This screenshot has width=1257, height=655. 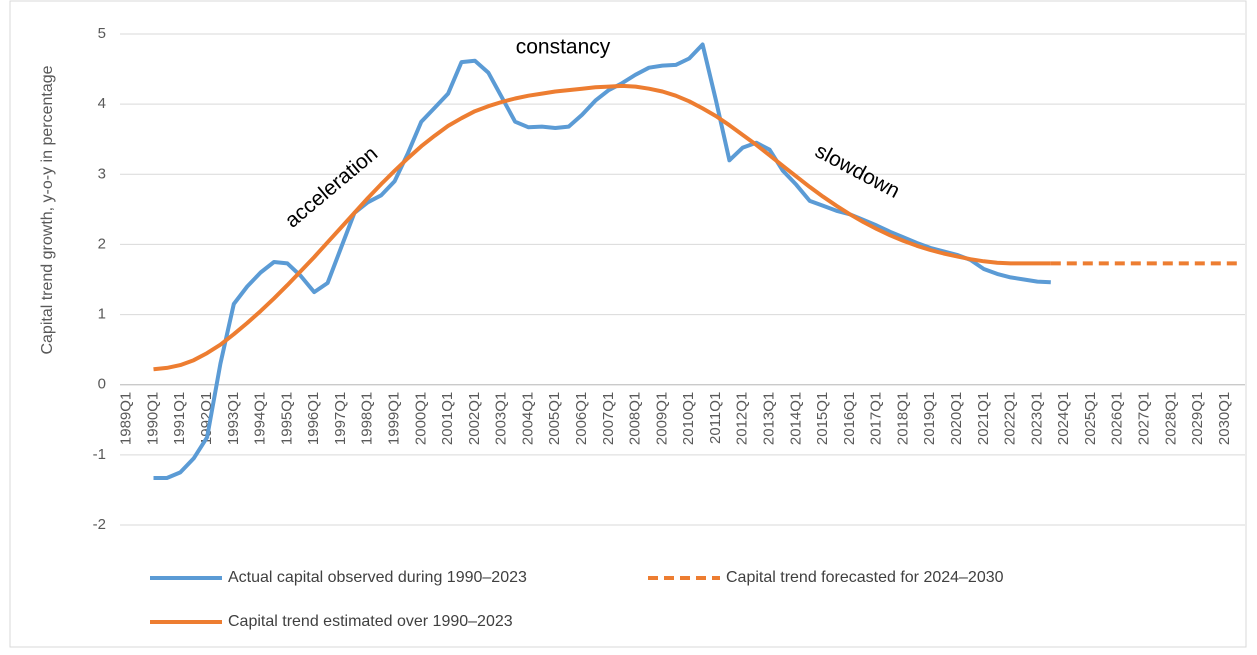 I want to click on y-tick-label: -1, so click(x=99, y=454).